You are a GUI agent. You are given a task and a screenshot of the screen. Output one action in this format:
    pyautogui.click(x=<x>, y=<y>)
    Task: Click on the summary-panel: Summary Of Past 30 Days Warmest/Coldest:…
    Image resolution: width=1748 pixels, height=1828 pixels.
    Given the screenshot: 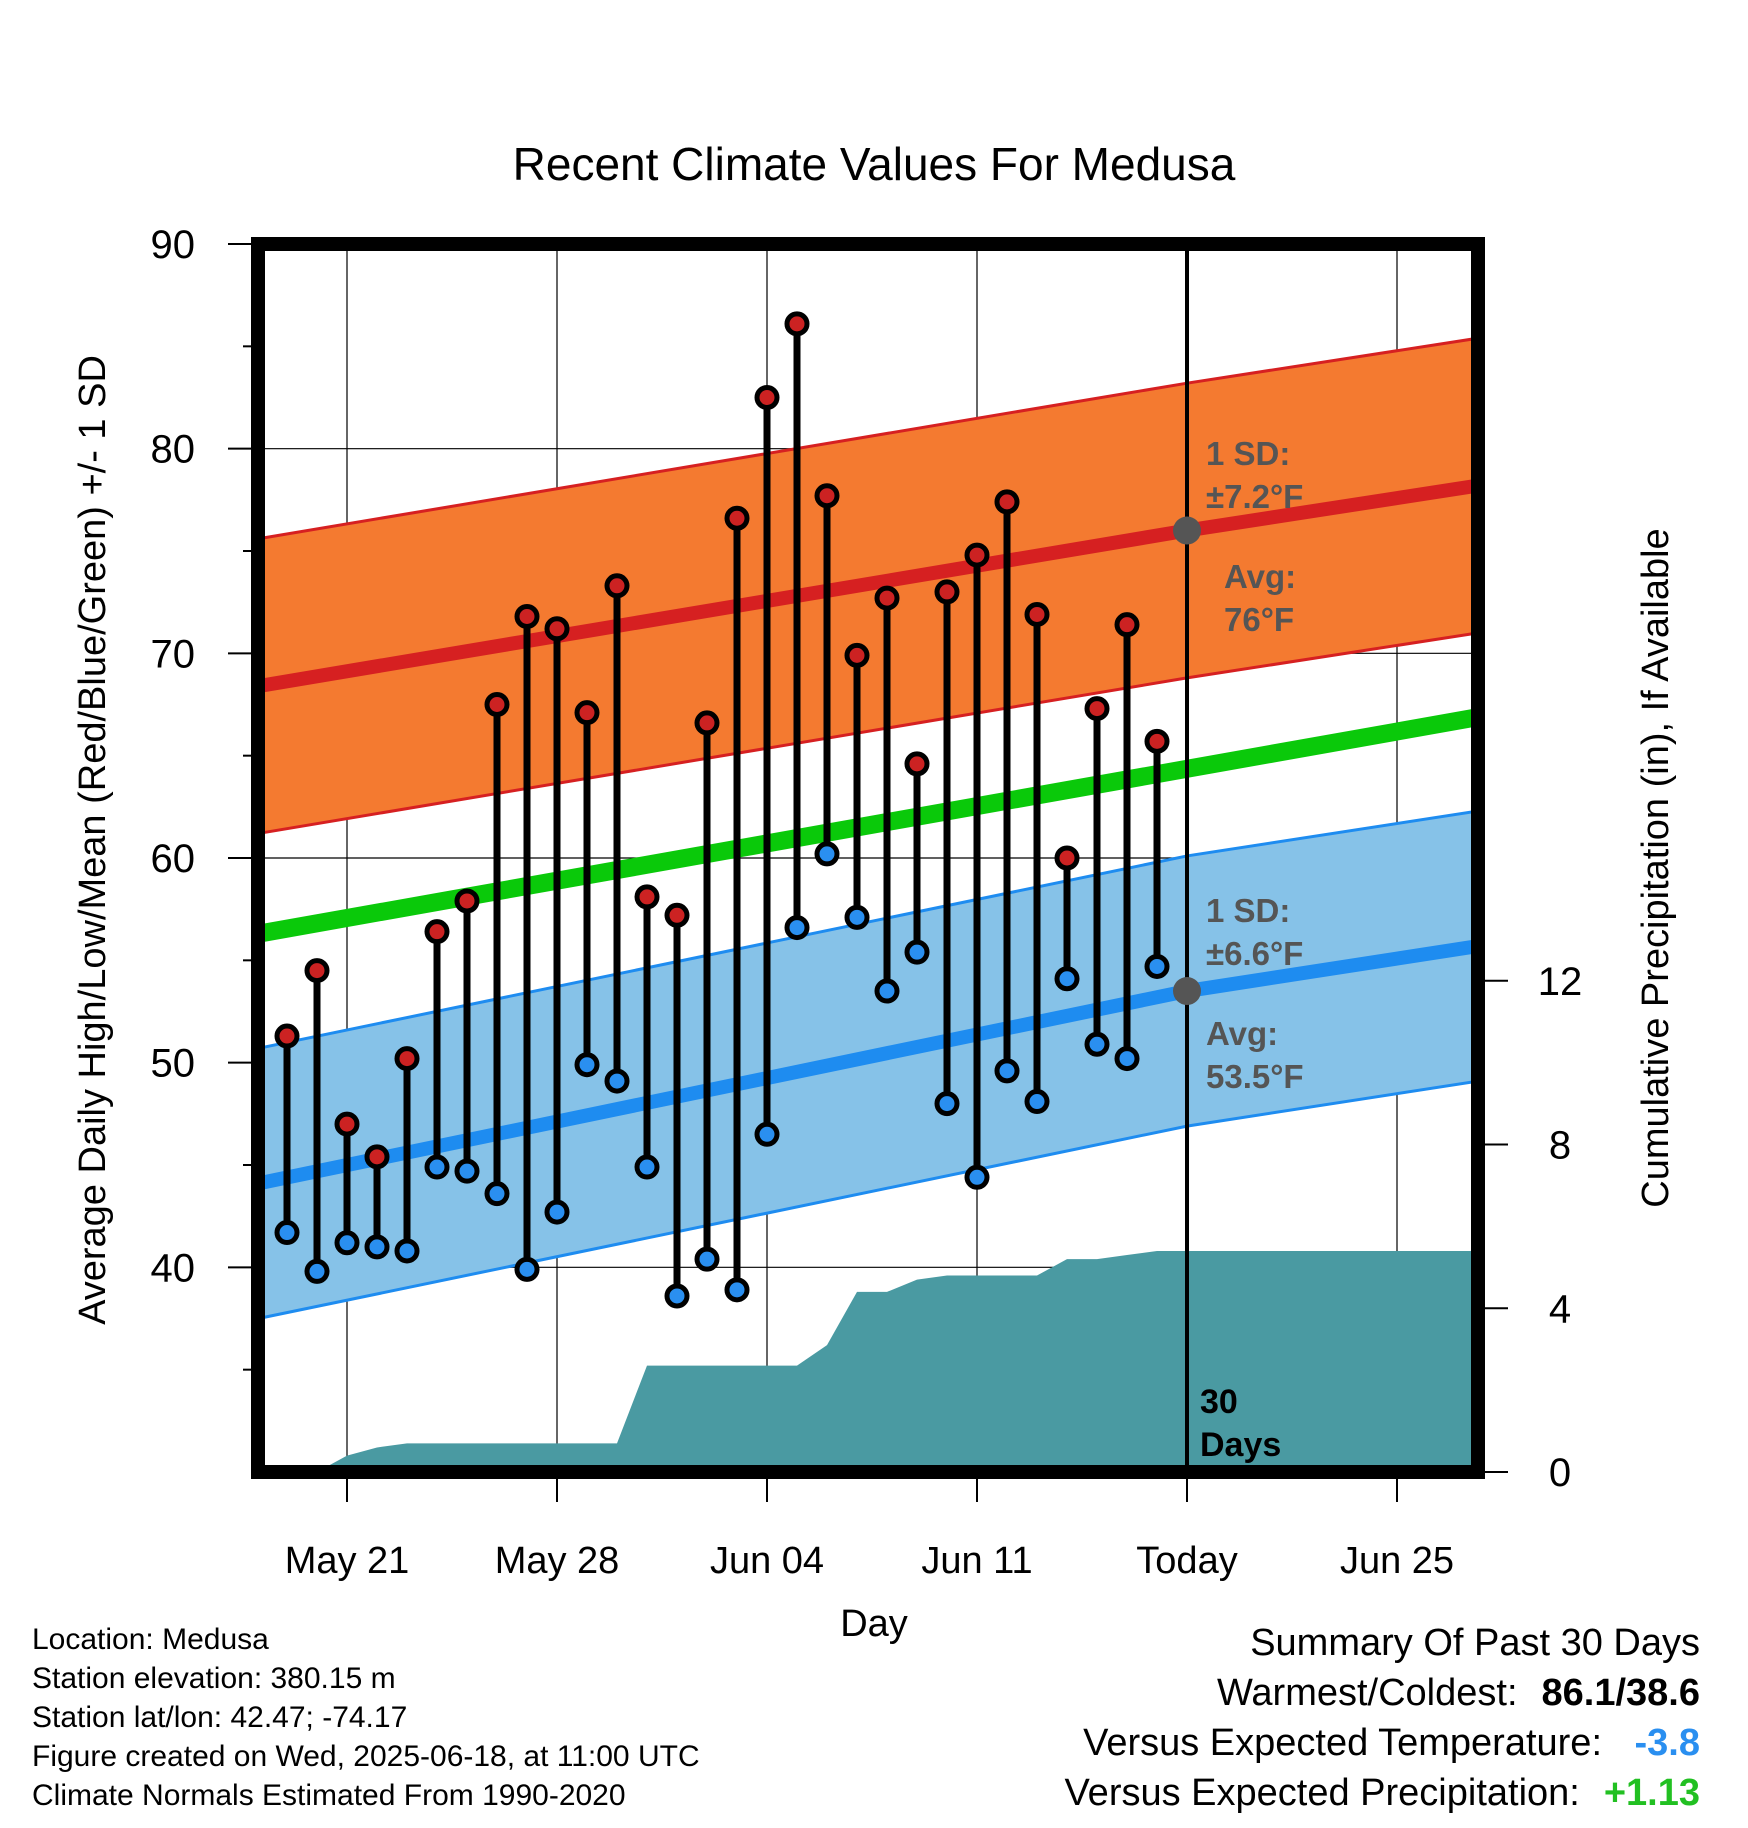 What is the action you would take?
    pyautogui.click(x=1382, y=1718)
    